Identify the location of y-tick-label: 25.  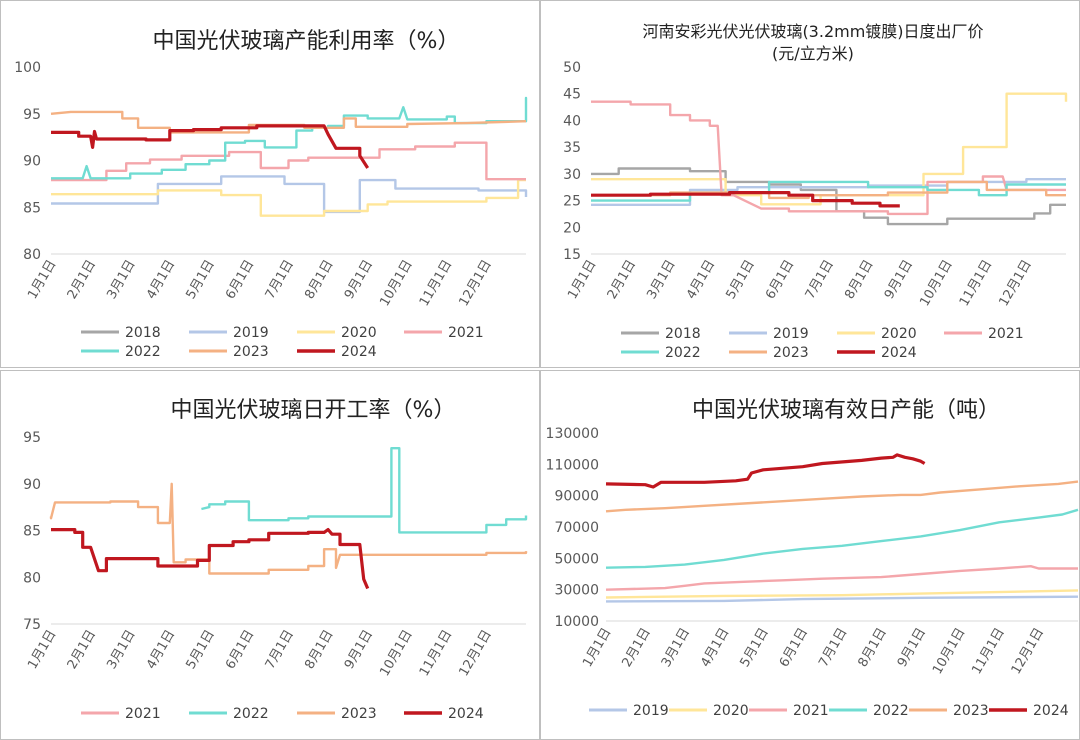
(572, 202).